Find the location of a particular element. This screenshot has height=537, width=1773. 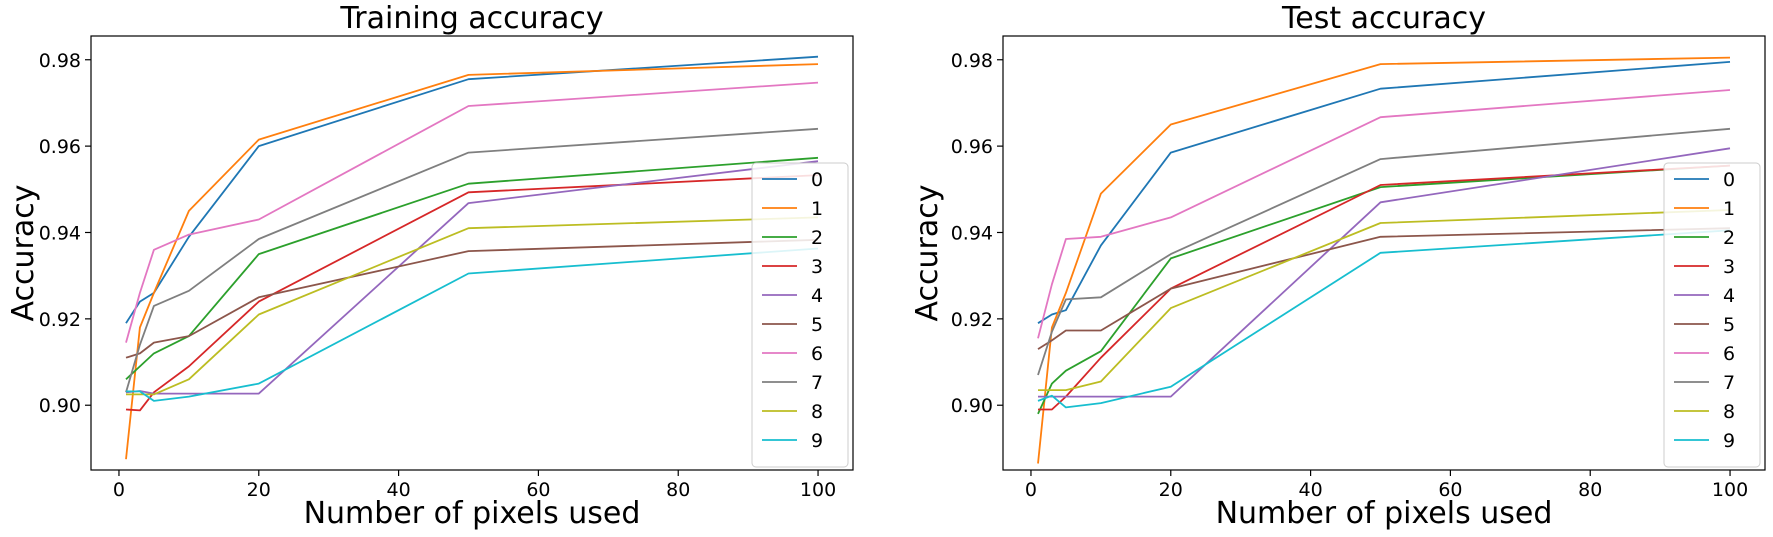

chart-title: Training accuracy is located at coordinates (471, 18).